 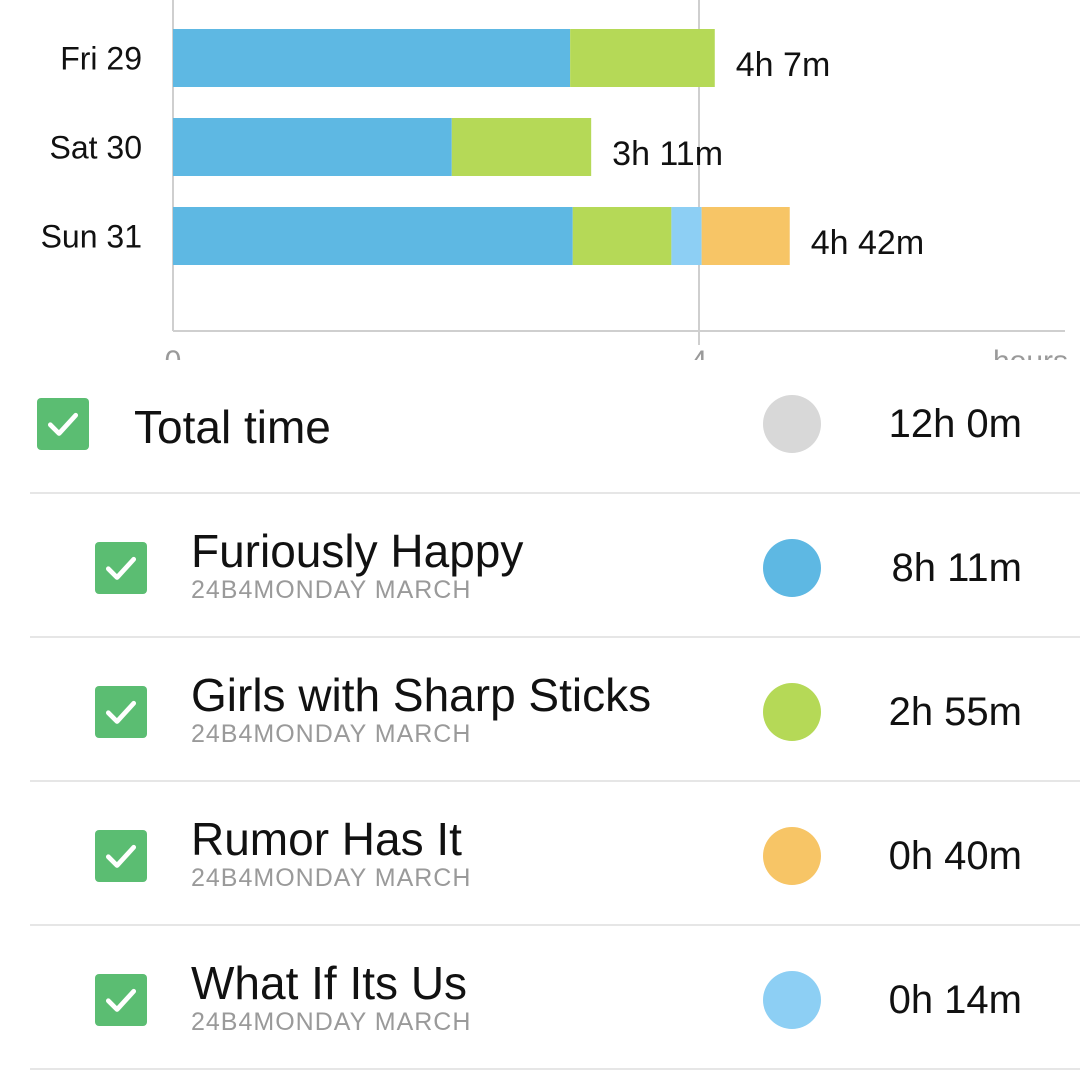 What do you see at coordinates (91, 236) in the screenshot?
I see `category-label: Sun 31` at bounding box center [91, 236].